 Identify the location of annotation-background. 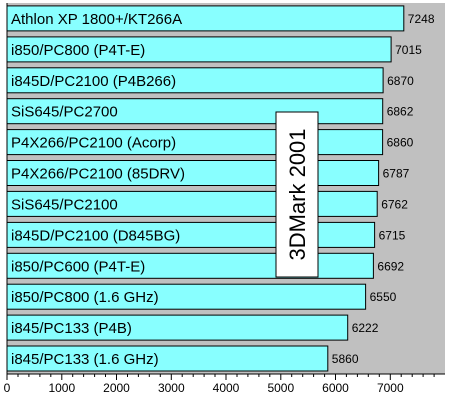
(297, 194).